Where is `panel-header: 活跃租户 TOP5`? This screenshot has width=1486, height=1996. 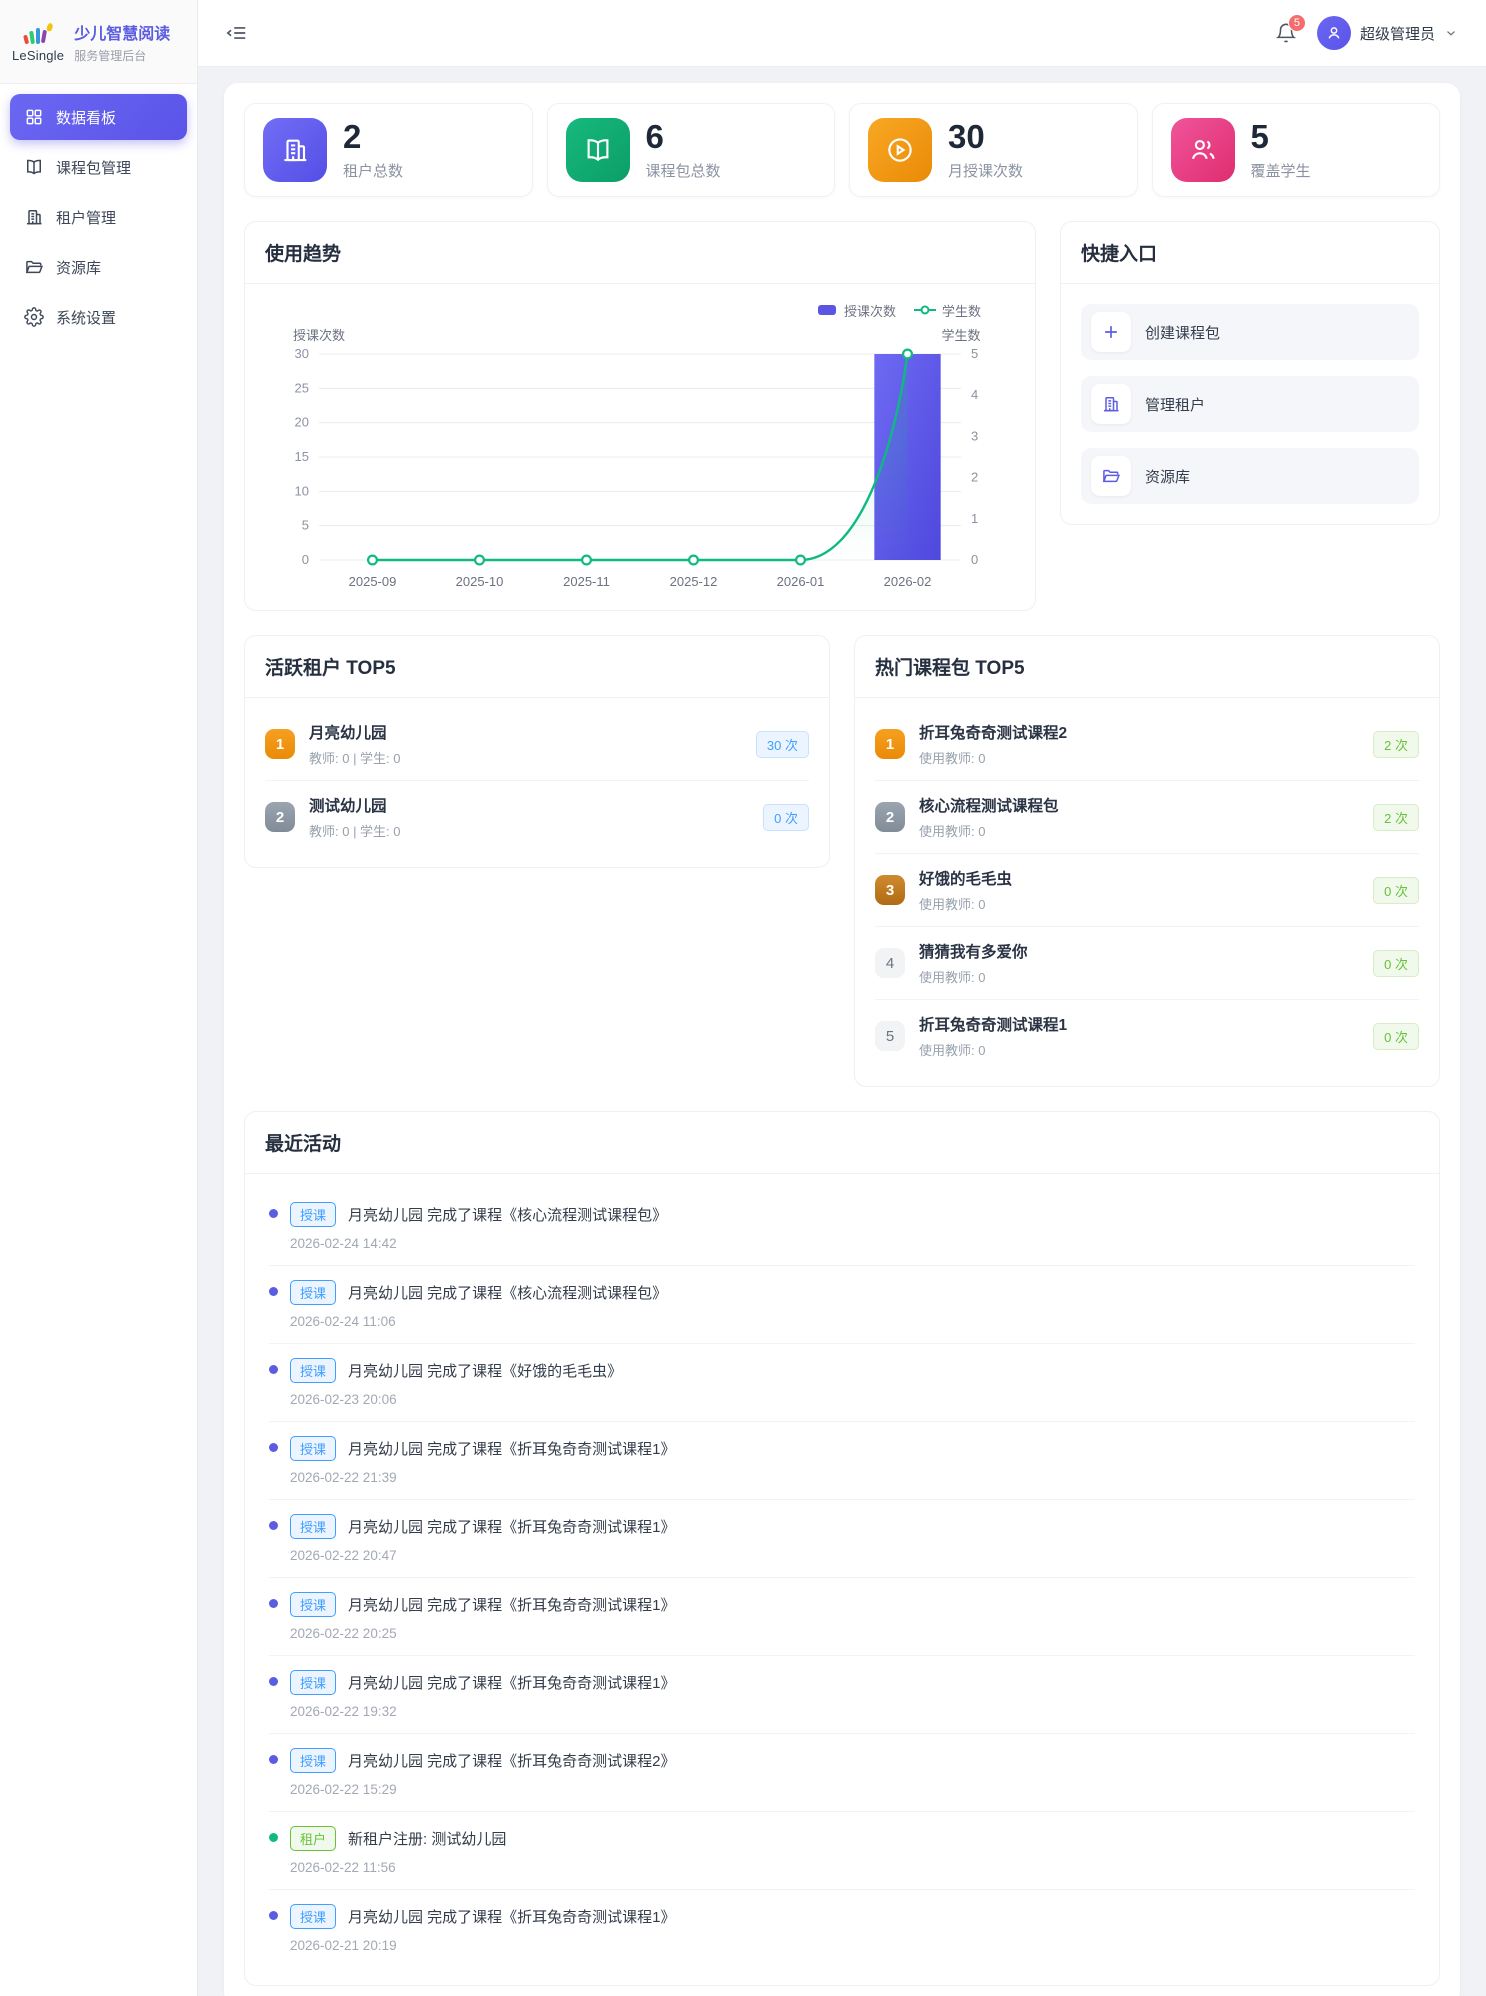
panel-header: 活跃租户 TOP5 is located at coordinates (537, 667).